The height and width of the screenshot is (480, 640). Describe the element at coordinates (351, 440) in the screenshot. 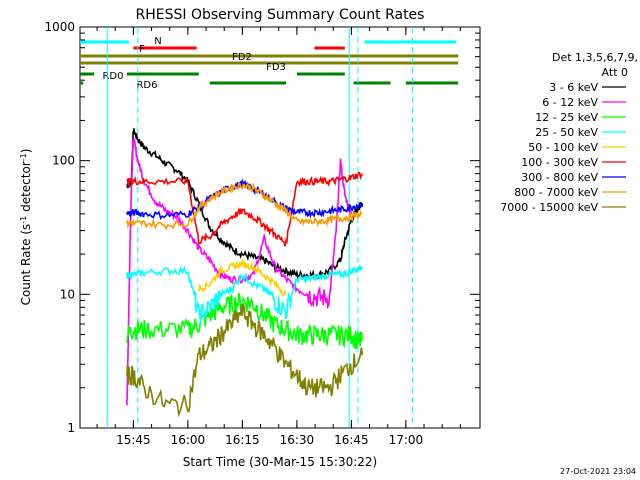

I see `x-tick-label: 16:45` at that location.